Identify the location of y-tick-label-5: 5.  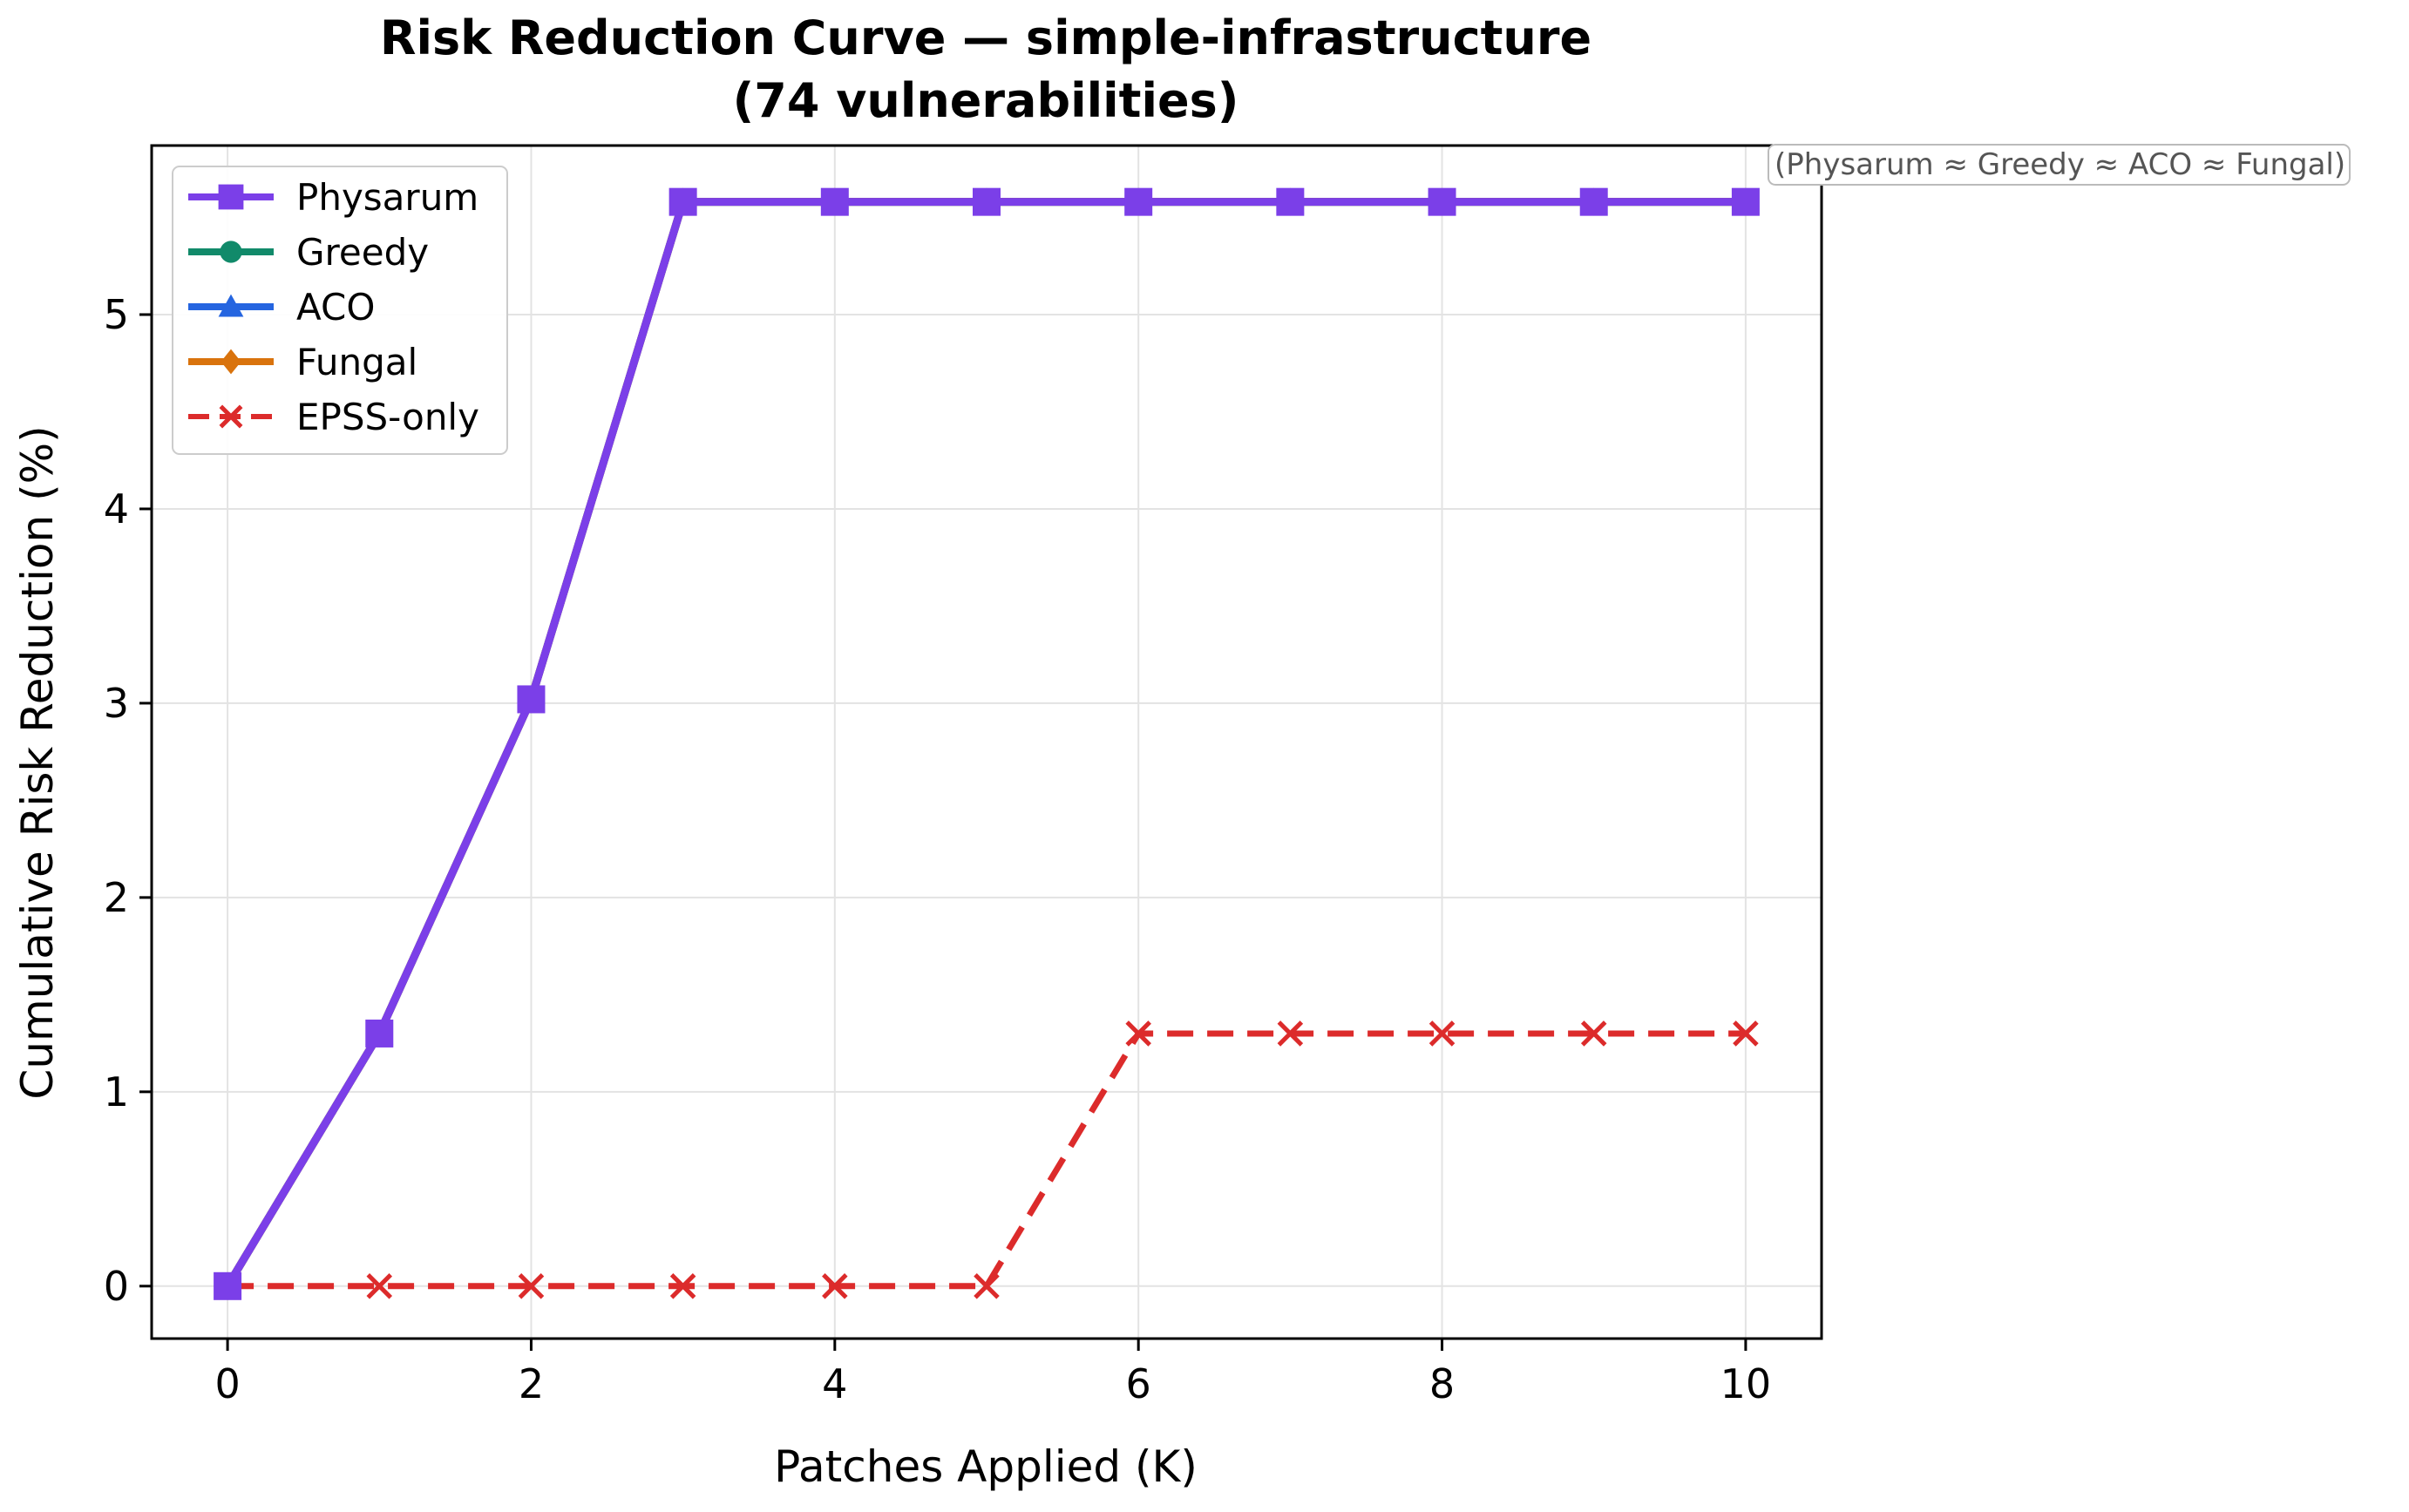
(116, 314).